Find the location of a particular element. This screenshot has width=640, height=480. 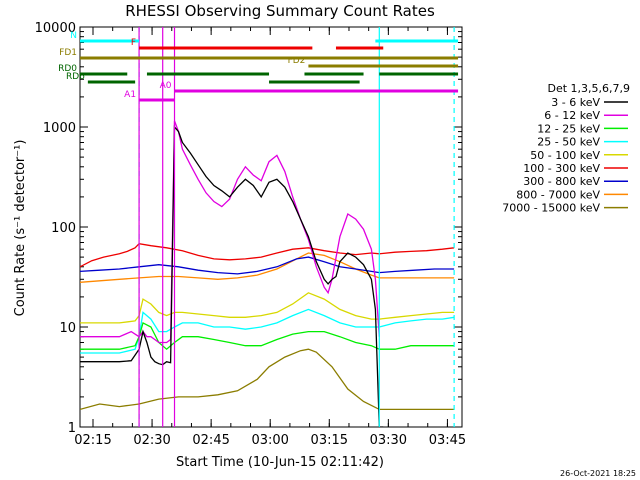

legend-label: 6 - 12 keV is located at coordinates (572, 115).